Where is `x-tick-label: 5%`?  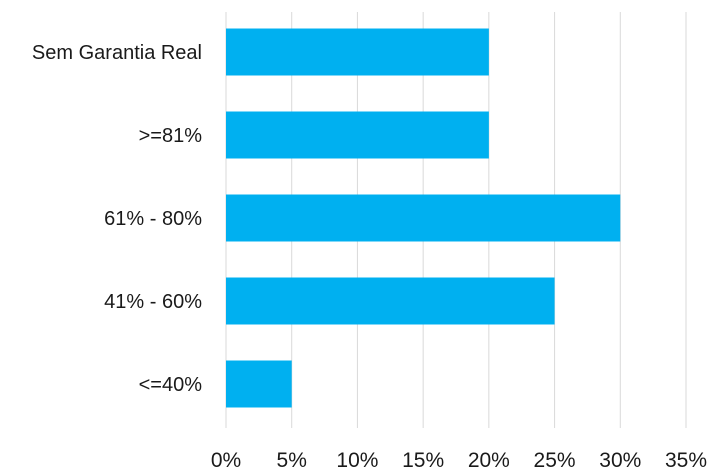
x-tick-label: 5% is located at coordinates (292, 459).